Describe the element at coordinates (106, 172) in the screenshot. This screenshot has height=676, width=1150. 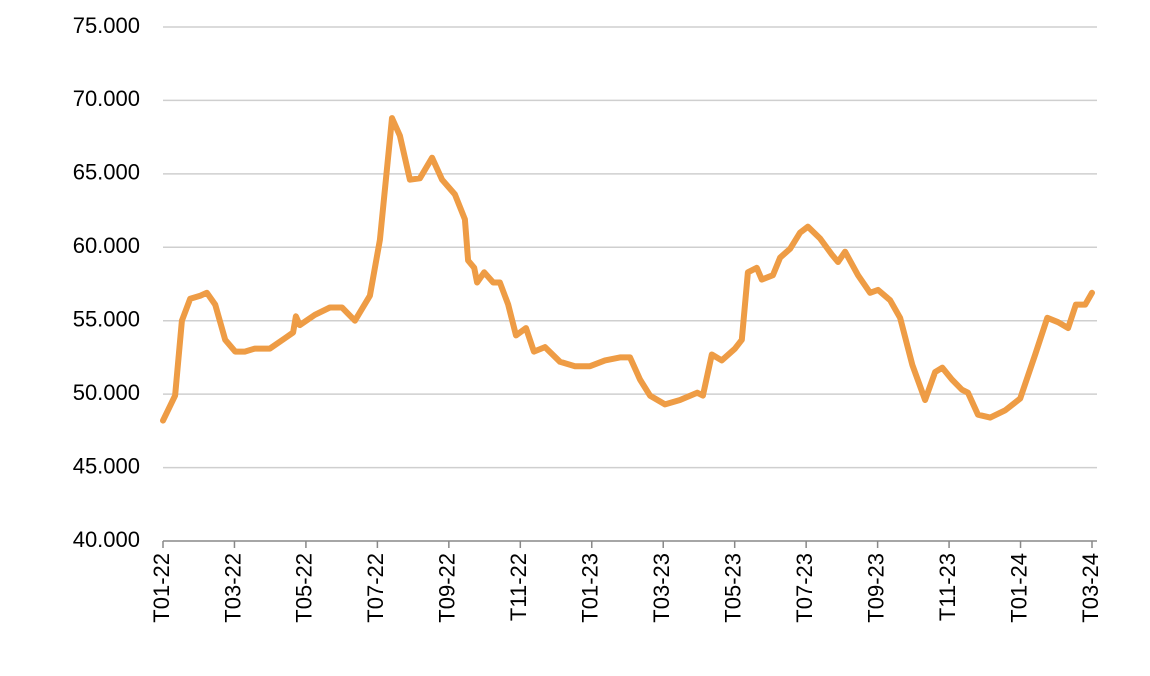
I see `y-tick-label: 65.000` at that location.